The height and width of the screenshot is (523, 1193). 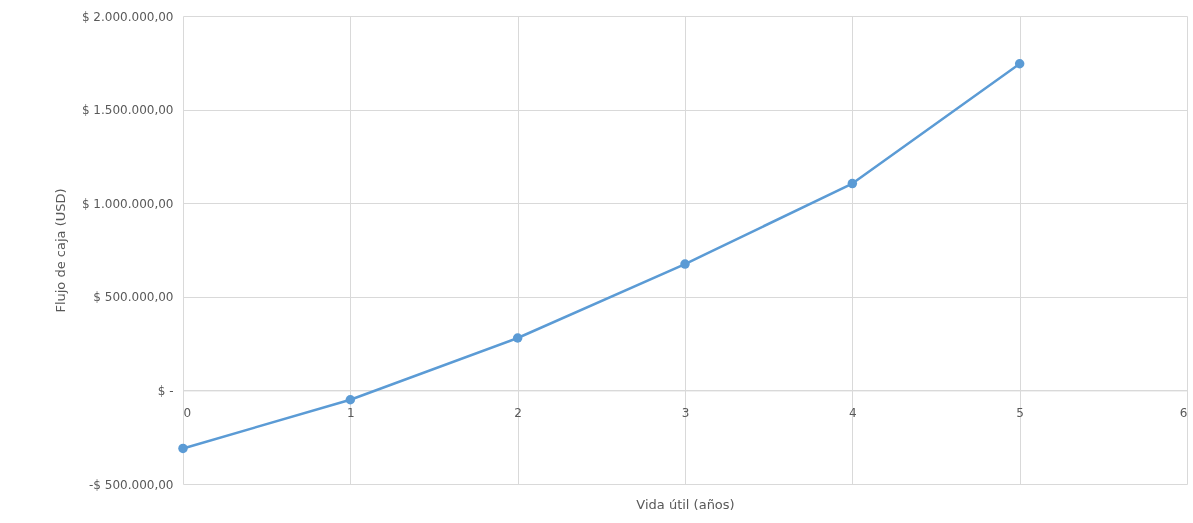 I want to click on y-tick-label: $ 1.500.000,00, so click(x=127, y=110).